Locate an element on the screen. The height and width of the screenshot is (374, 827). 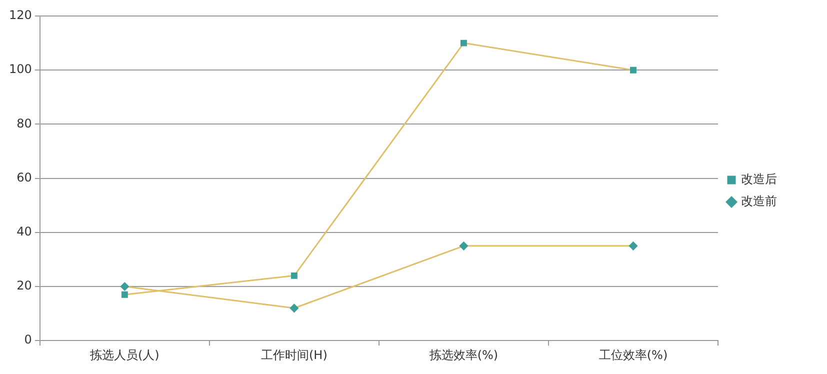
y-tick-label: 60 is located at coordinates (24, 177).